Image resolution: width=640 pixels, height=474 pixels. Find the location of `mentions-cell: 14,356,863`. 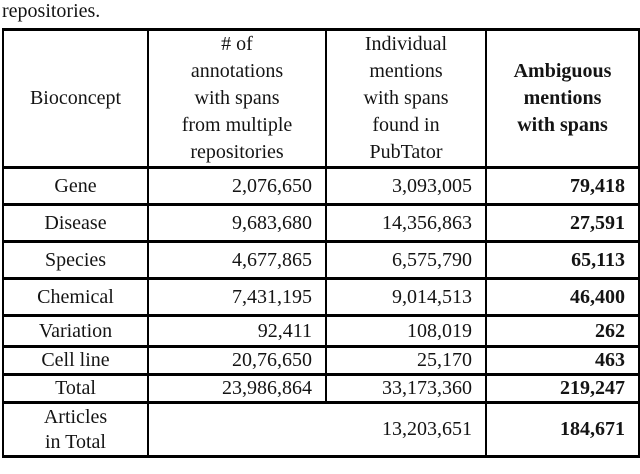

mentions-cell: 14,356,863 is located at coordinates (406, 223).